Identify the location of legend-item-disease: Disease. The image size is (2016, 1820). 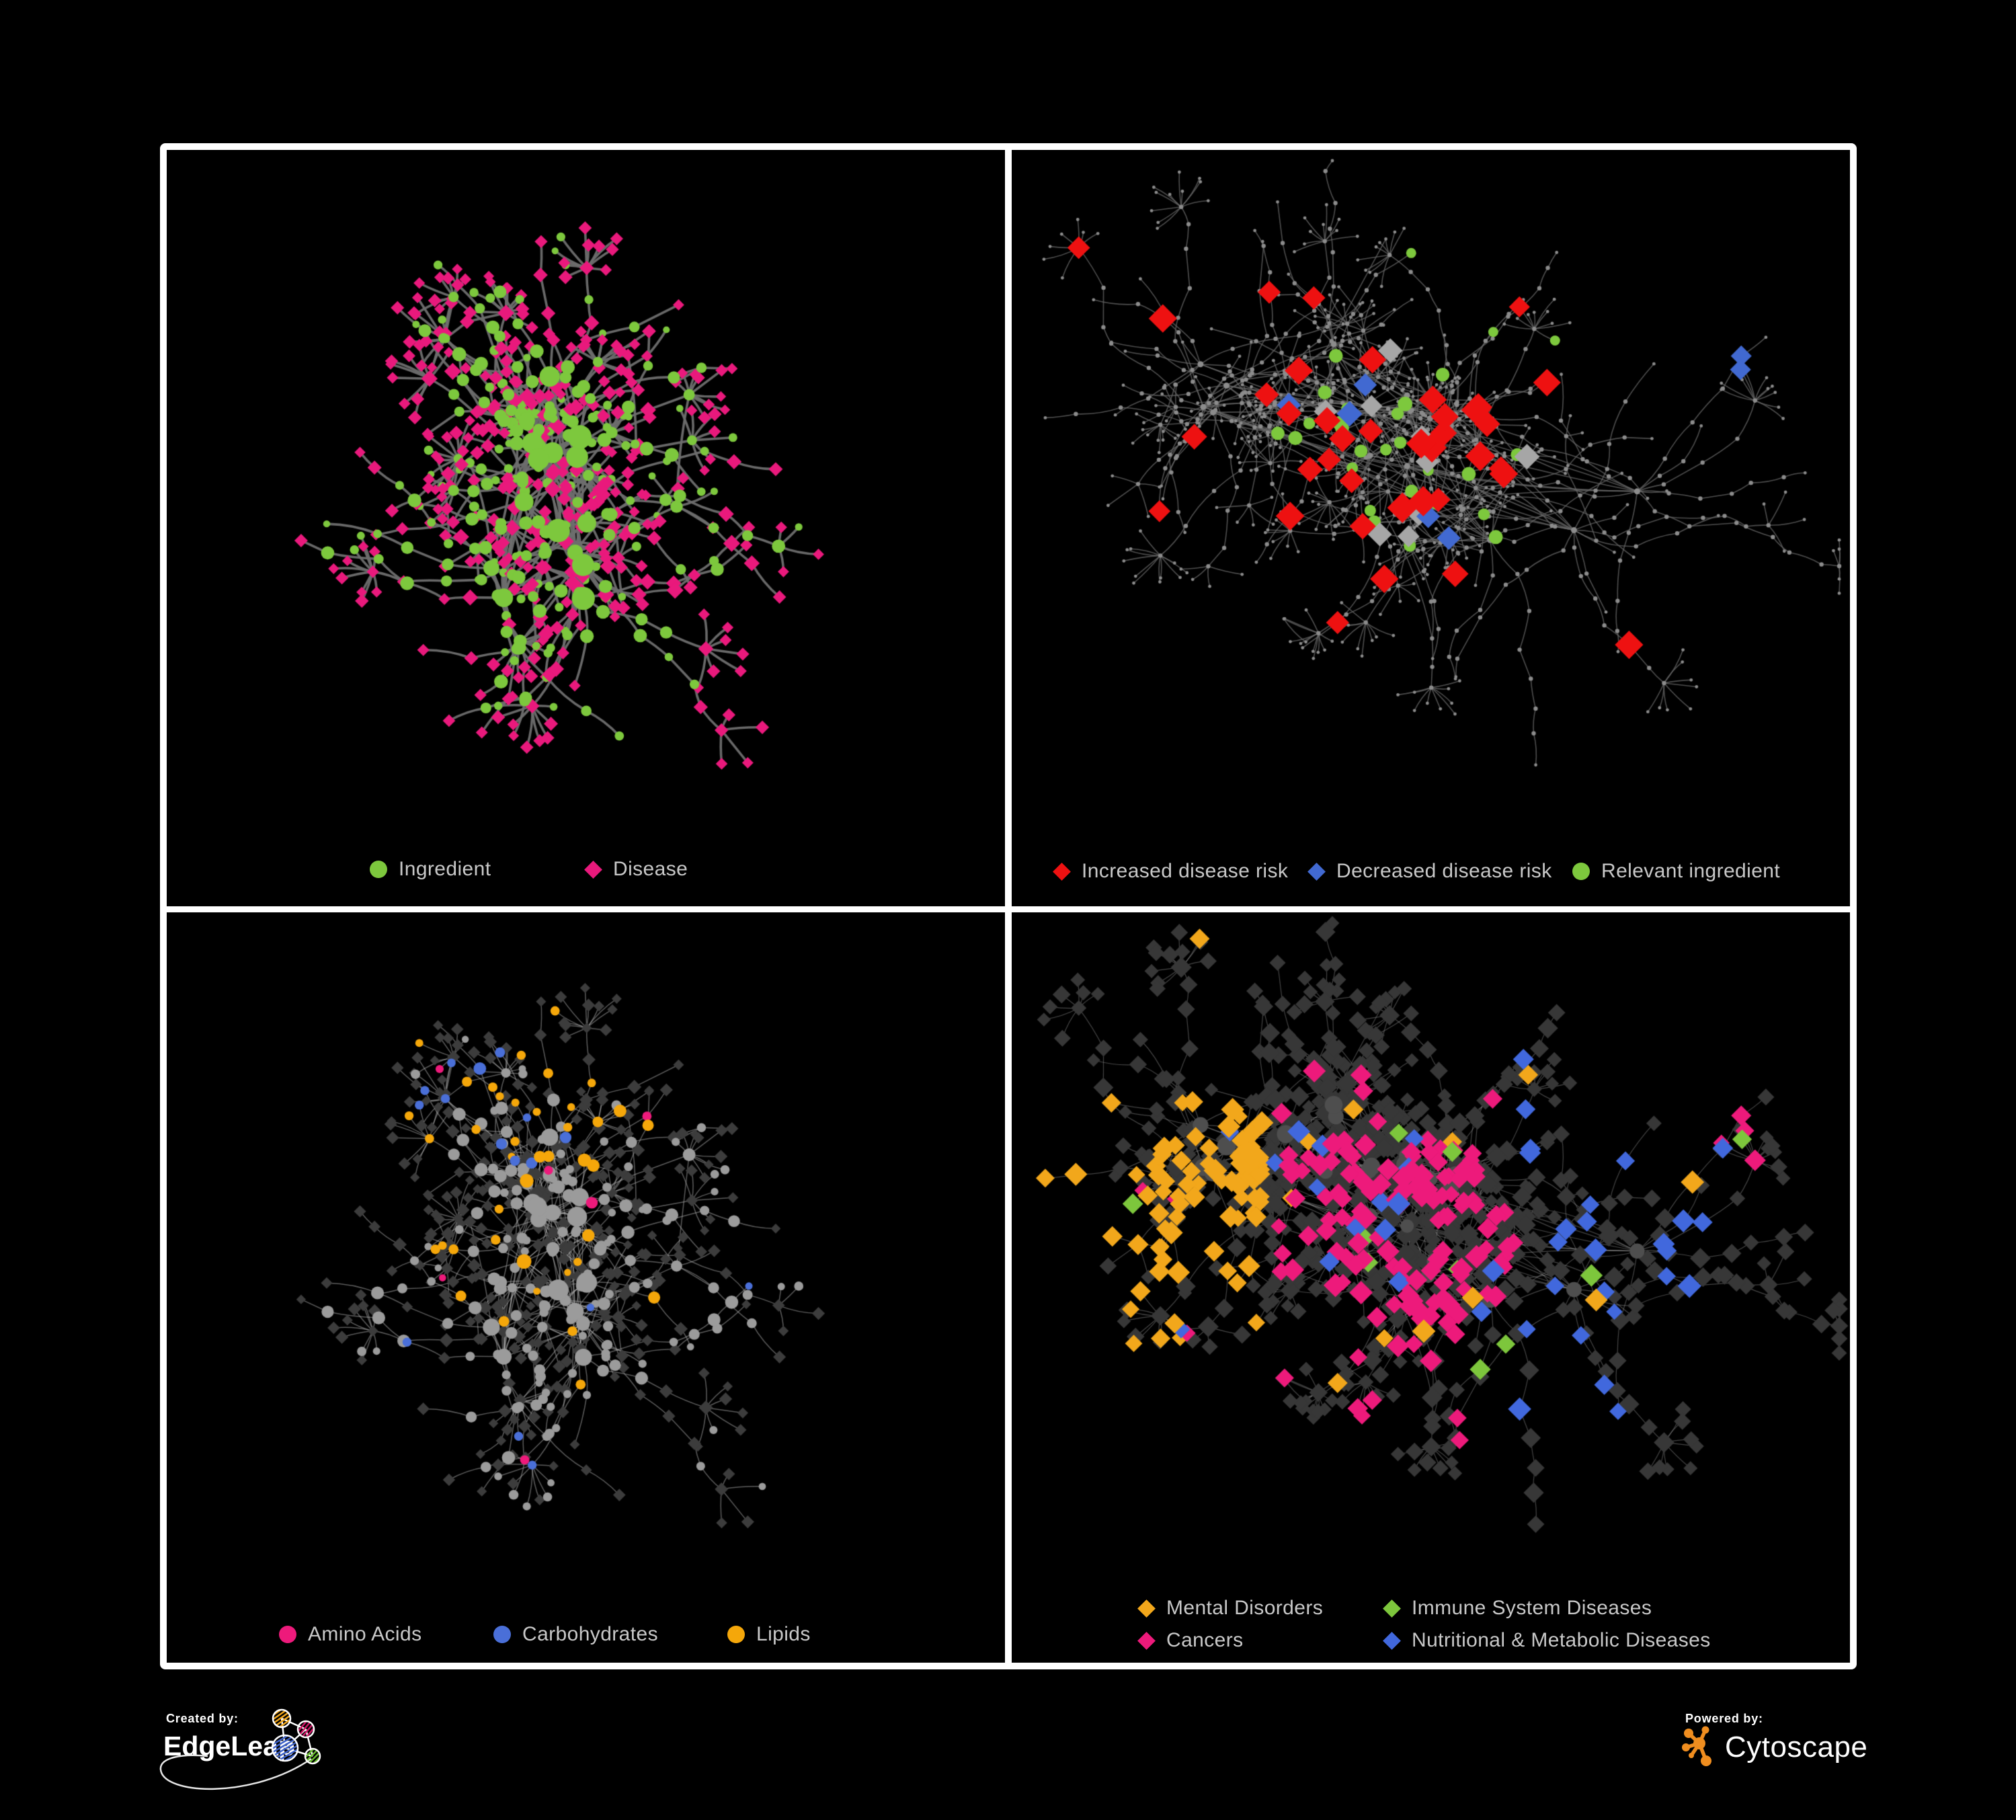
(635, 869).